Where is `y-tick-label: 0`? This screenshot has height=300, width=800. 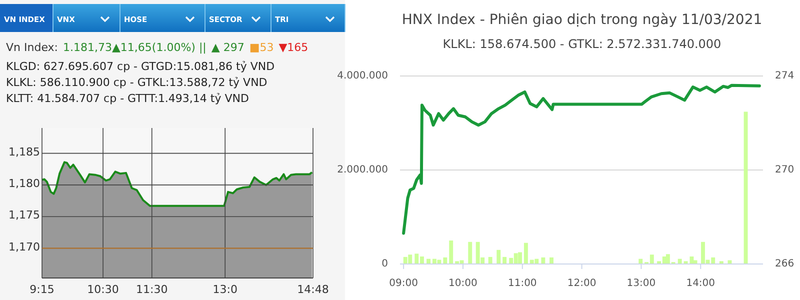 y-tick-label: 0 is located at coordinates (385, 264).